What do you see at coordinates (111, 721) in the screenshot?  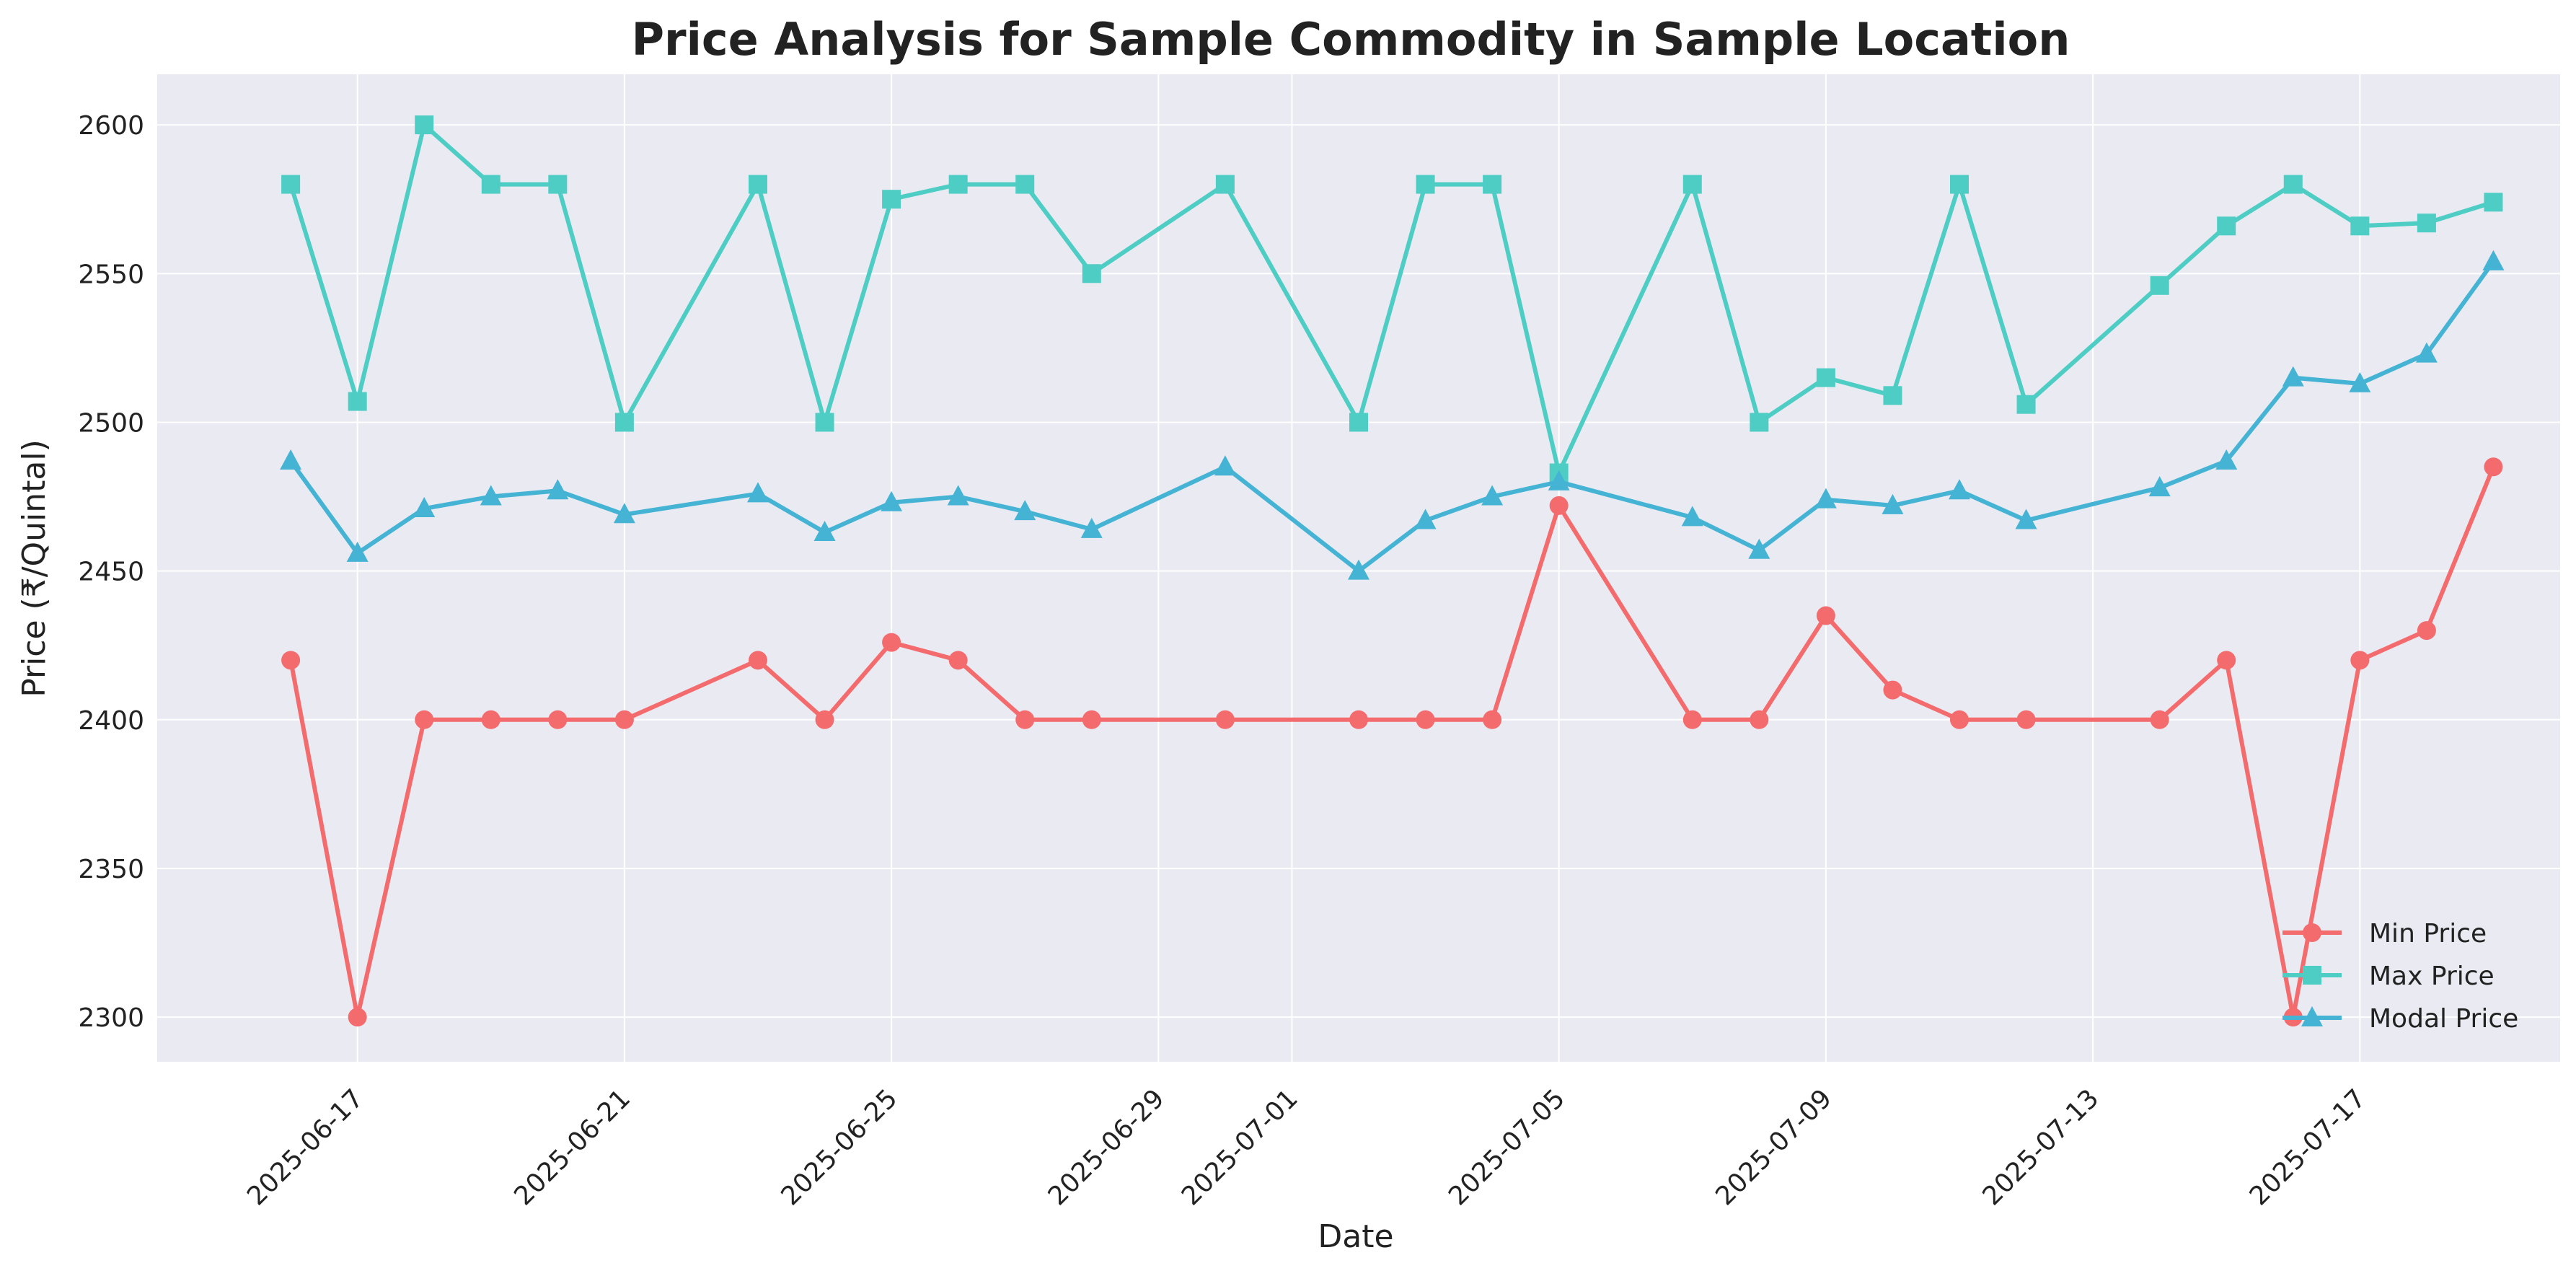 I see `y-tick-label: 2400` at bounding box center [111, 721].